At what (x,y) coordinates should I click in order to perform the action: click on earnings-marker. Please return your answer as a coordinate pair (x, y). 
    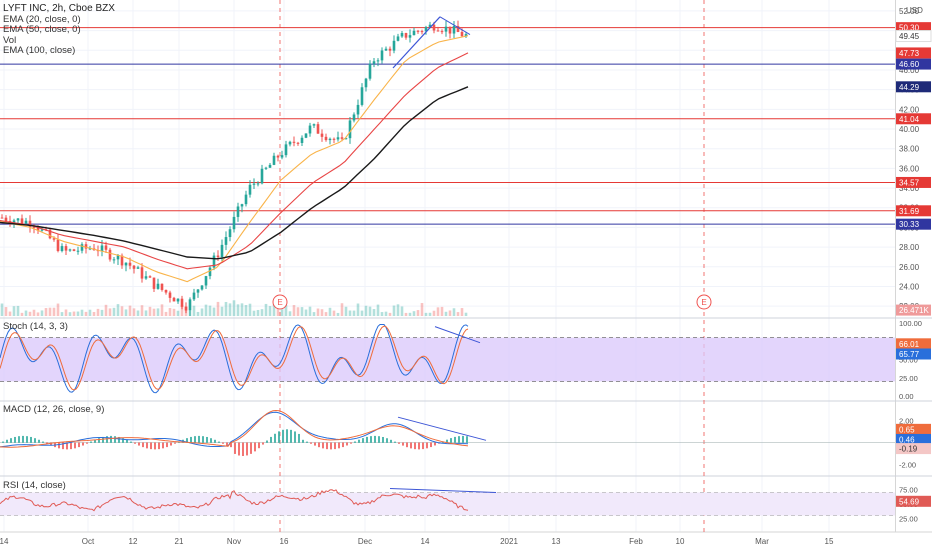
    Looking at the image, I should click on (280, 302).